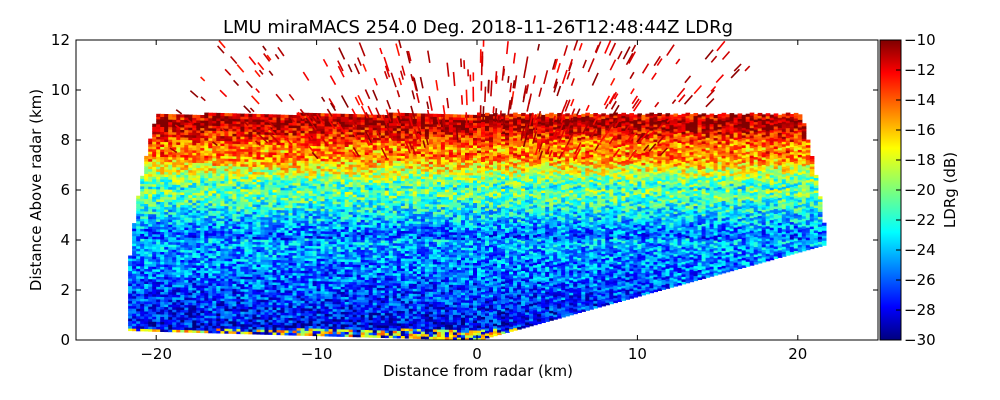  I want to click on colorbar-tick-label: −24, so click(920, 250).